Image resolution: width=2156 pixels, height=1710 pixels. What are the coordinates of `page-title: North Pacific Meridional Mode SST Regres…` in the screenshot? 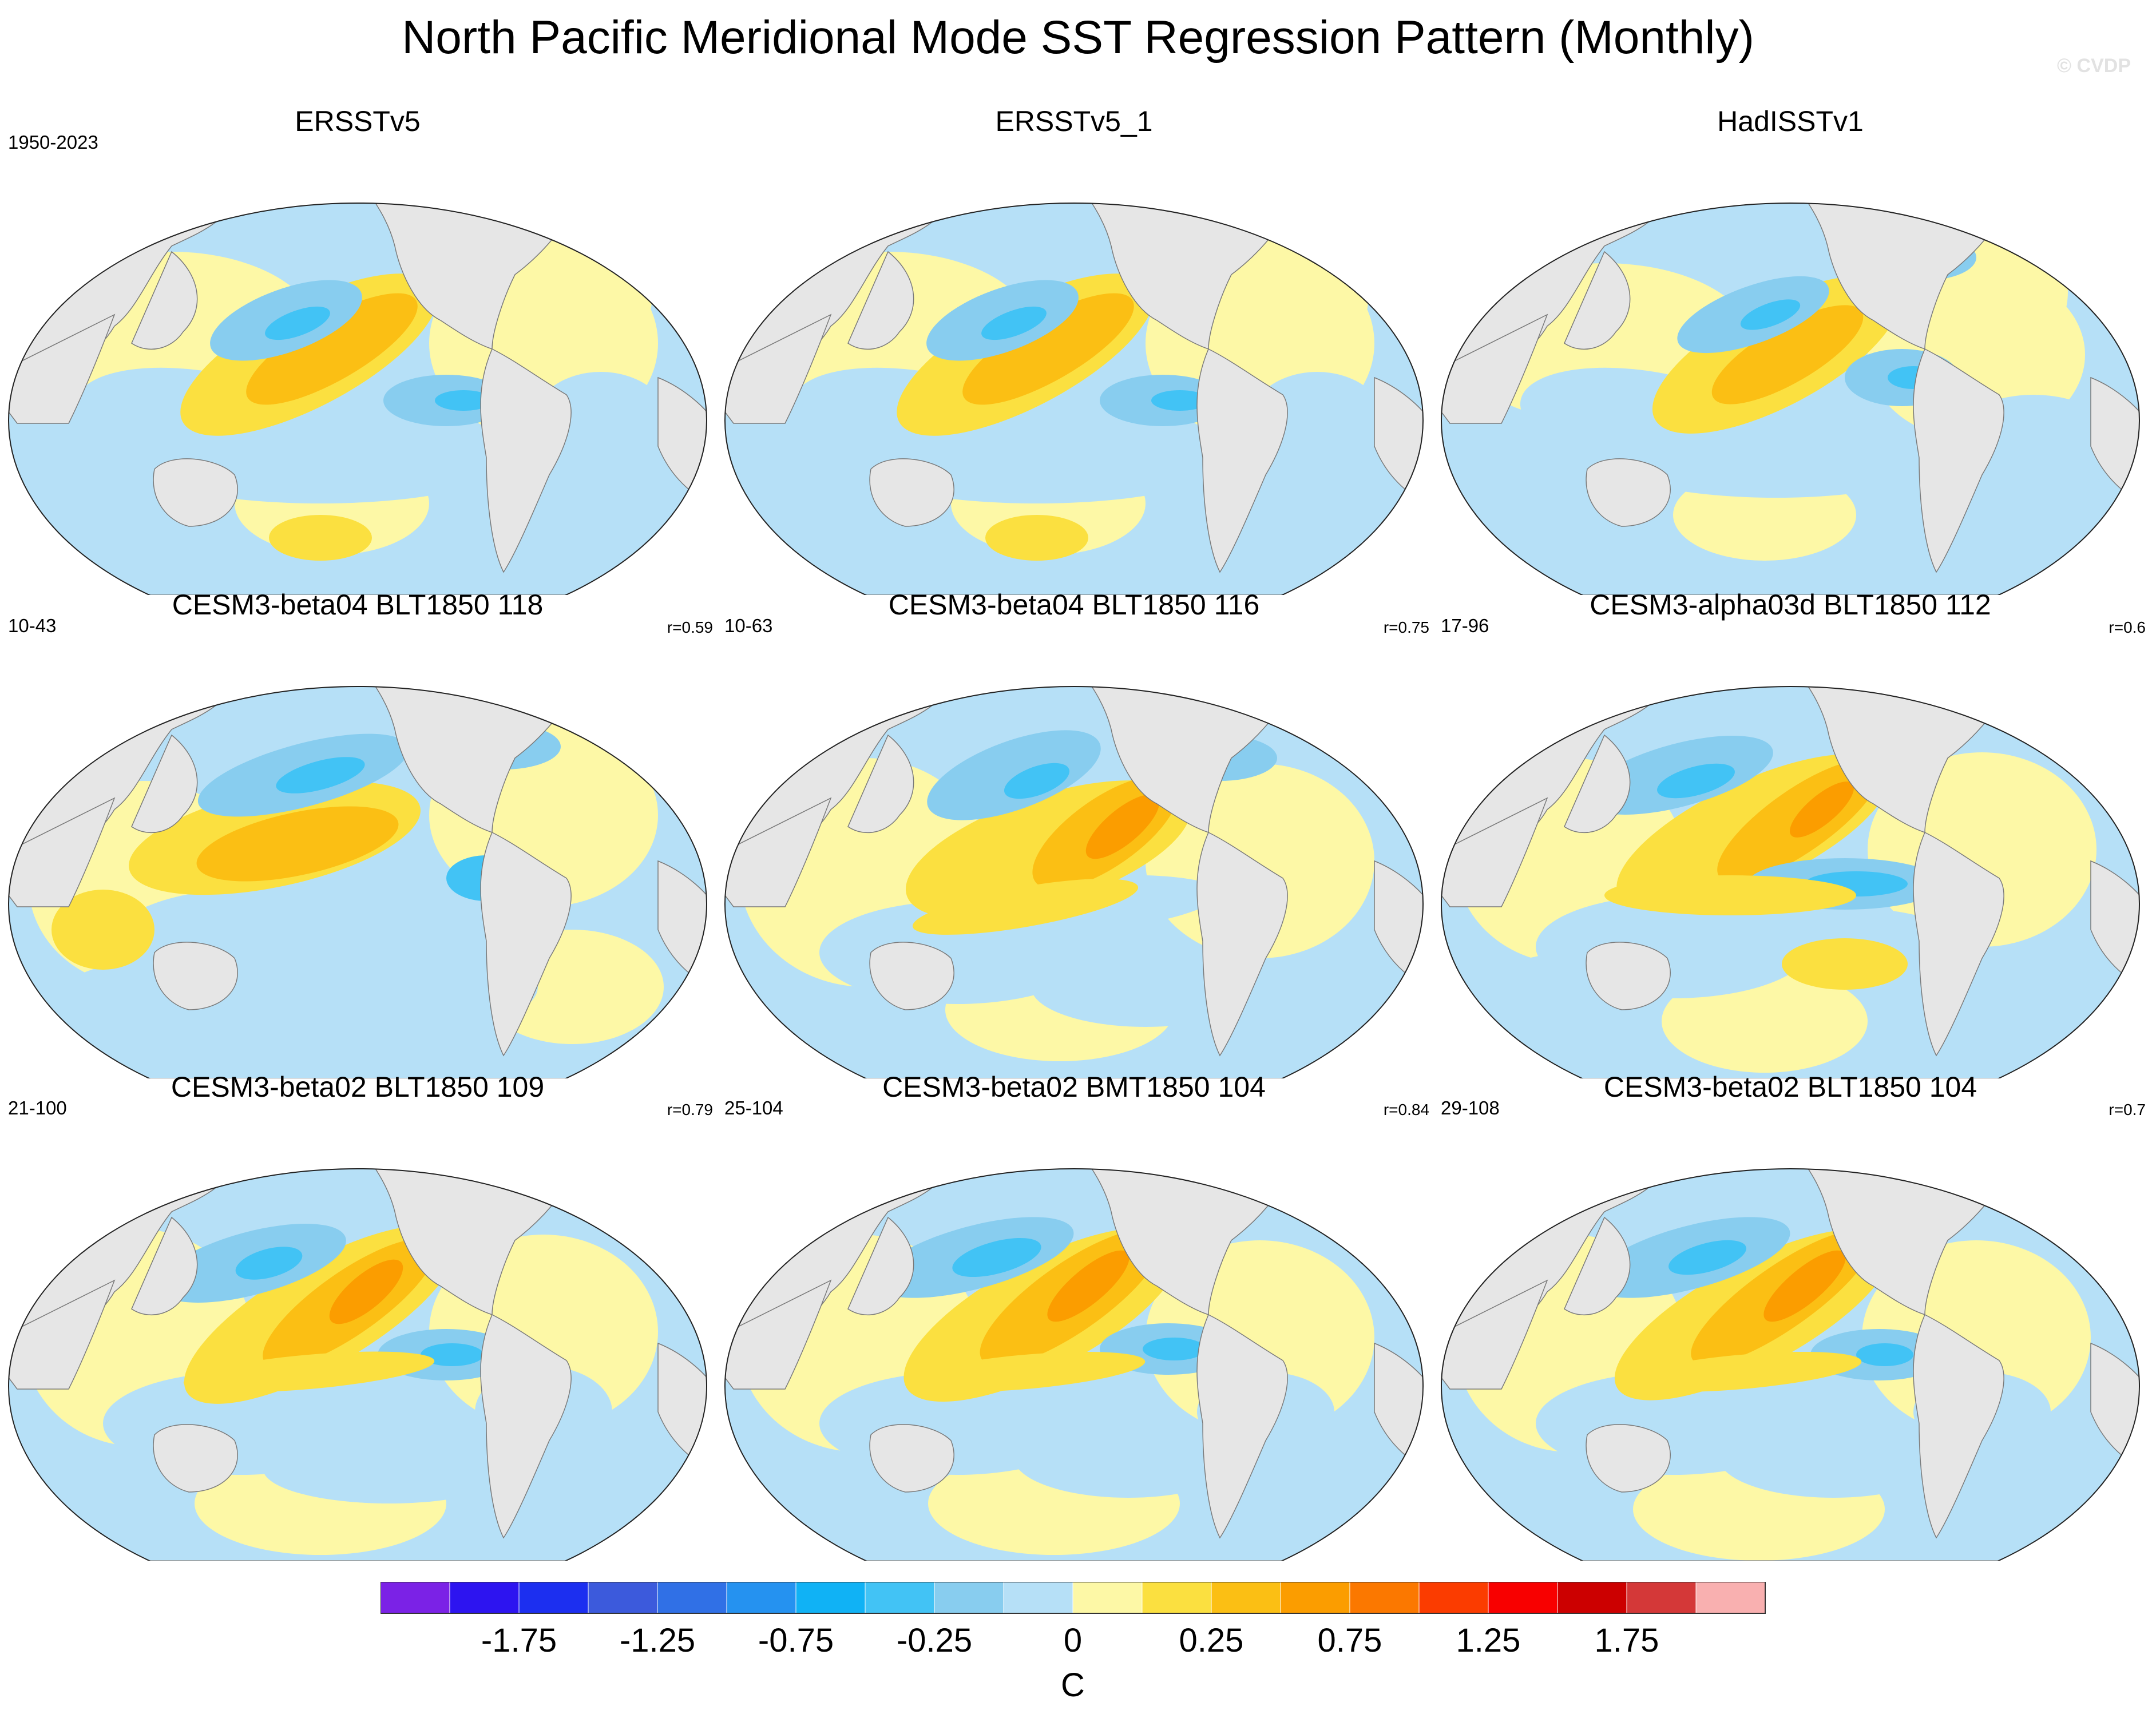 It's located at (1078, 37).